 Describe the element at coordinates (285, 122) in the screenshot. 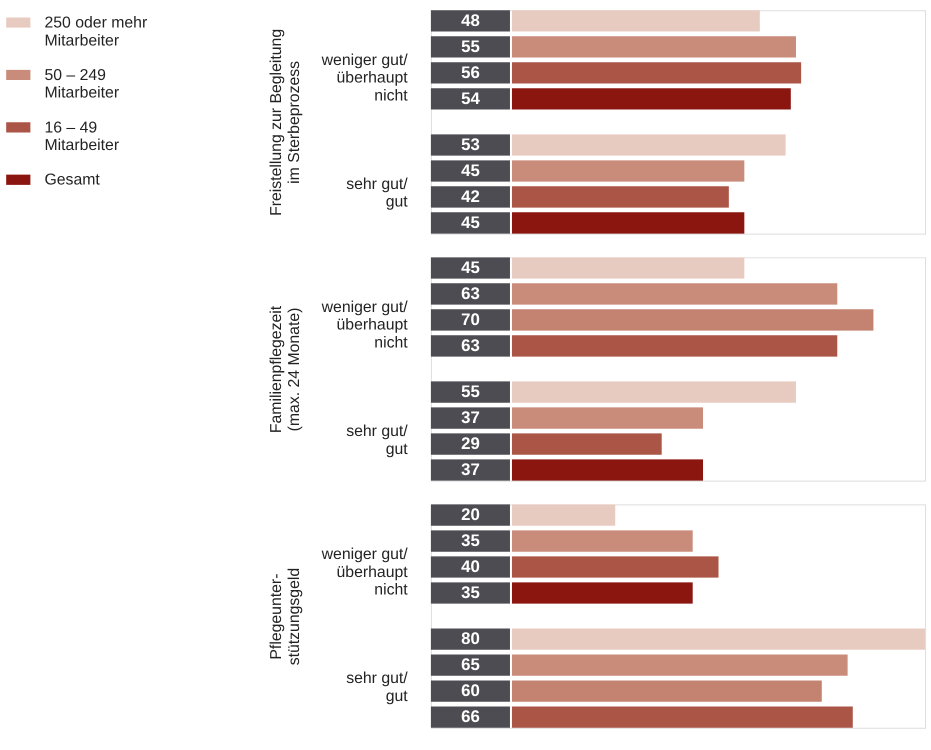

I see `y-axis-title: Freistellung zur Begleitung im Sterbeprozess` at that location.